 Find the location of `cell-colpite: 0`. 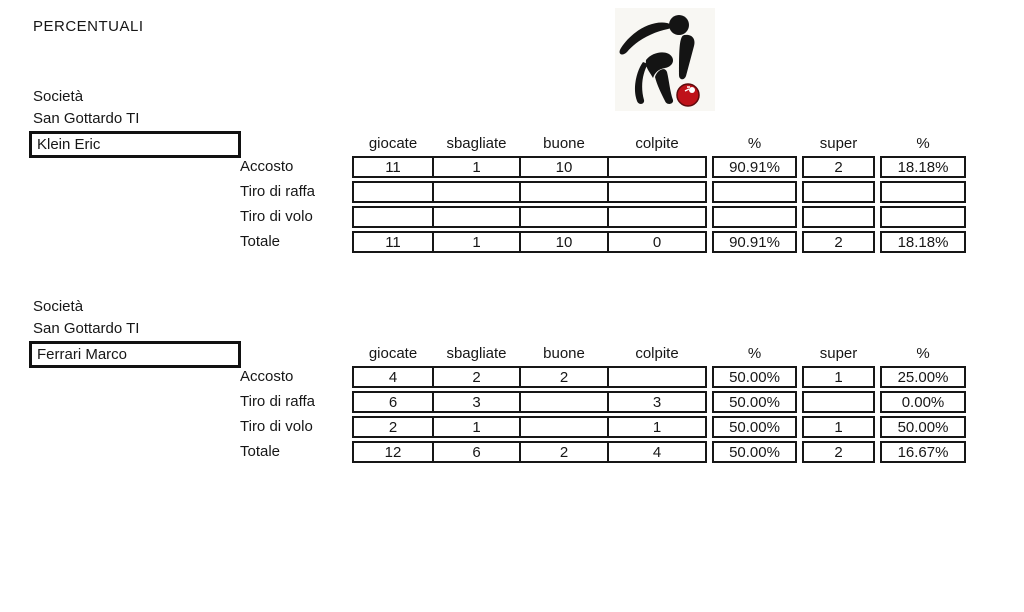

cell-colpite: 0 is located at coordinates (657, 242).